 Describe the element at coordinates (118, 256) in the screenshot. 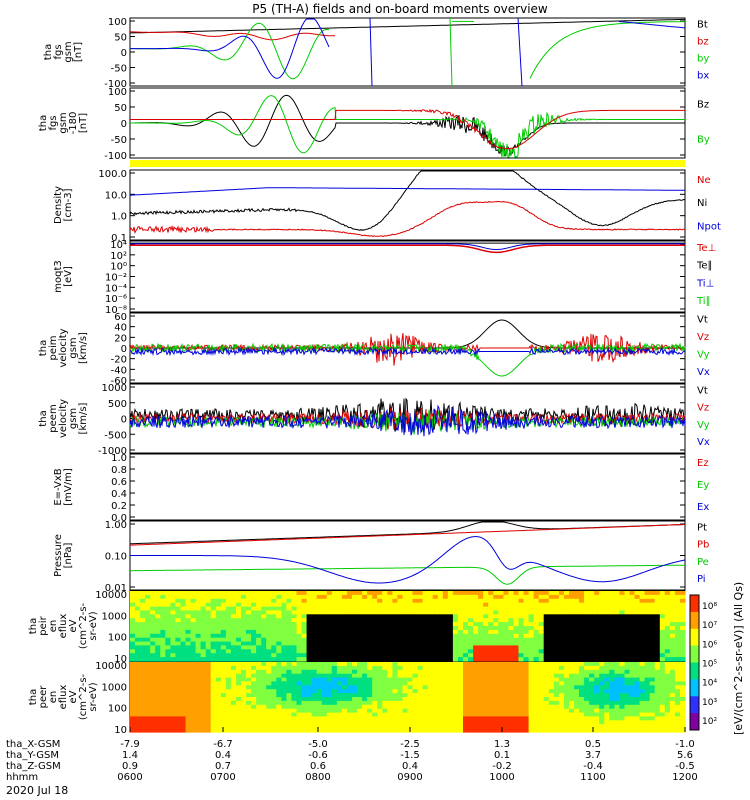

I see `y-tick-label: 10²` at that location.